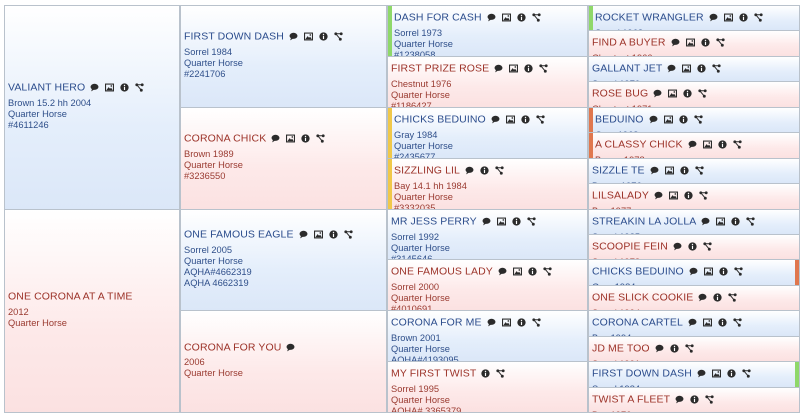 This screenshot has width=800, height=414. I want to click on horse-name-link: GALLANT JET, so click(627, 68).